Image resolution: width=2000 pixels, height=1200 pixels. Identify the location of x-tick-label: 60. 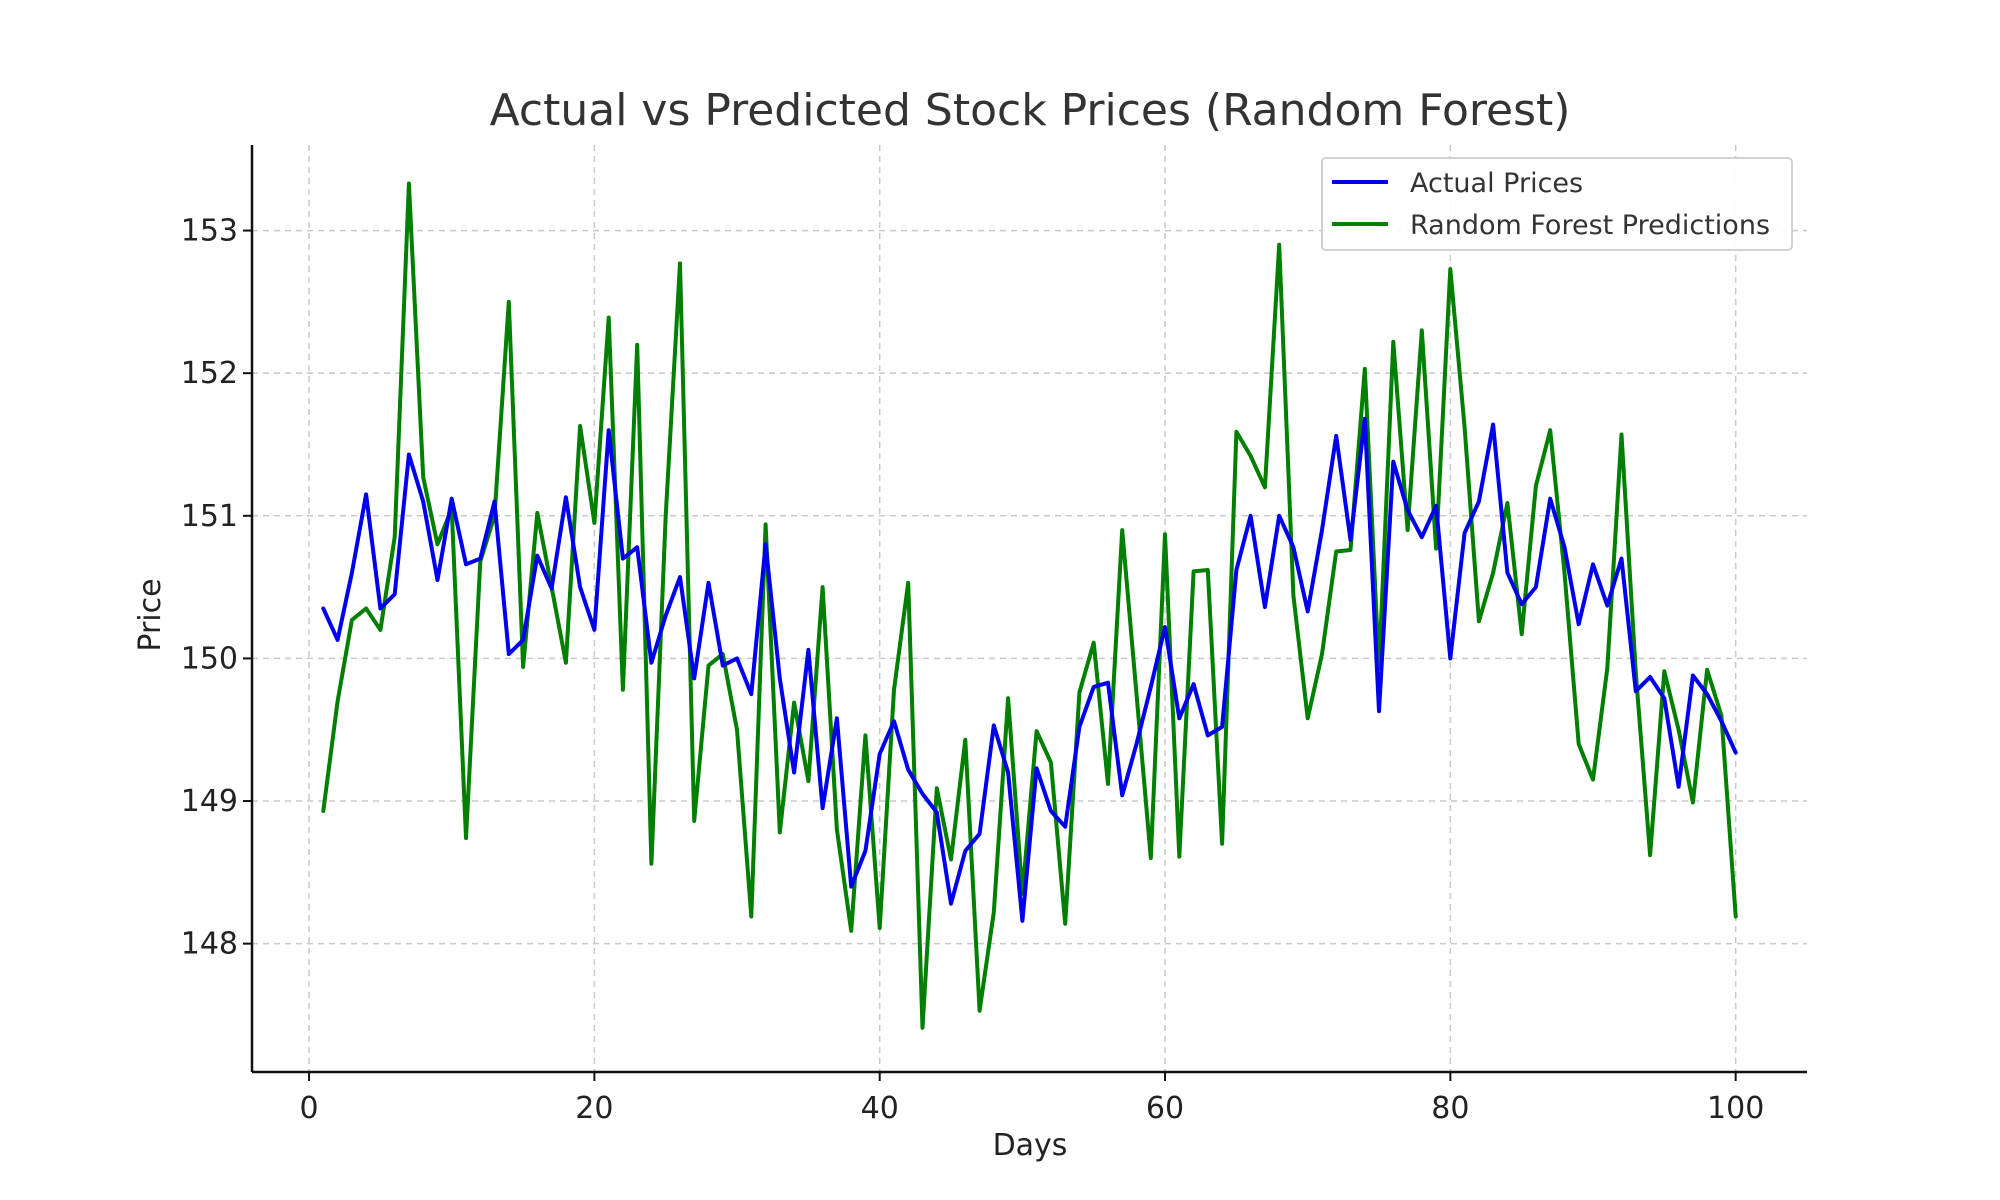
(1165, 1108).